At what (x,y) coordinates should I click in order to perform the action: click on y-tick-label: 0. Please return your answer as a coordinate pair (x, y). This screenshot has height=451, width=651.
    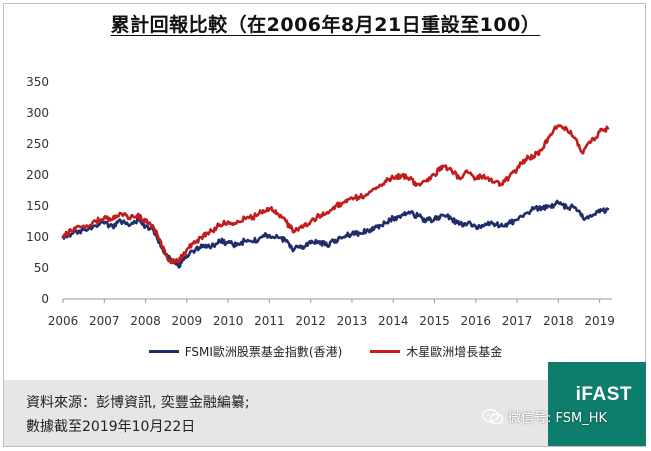
    Looking at the image, I should click on (45, 299).